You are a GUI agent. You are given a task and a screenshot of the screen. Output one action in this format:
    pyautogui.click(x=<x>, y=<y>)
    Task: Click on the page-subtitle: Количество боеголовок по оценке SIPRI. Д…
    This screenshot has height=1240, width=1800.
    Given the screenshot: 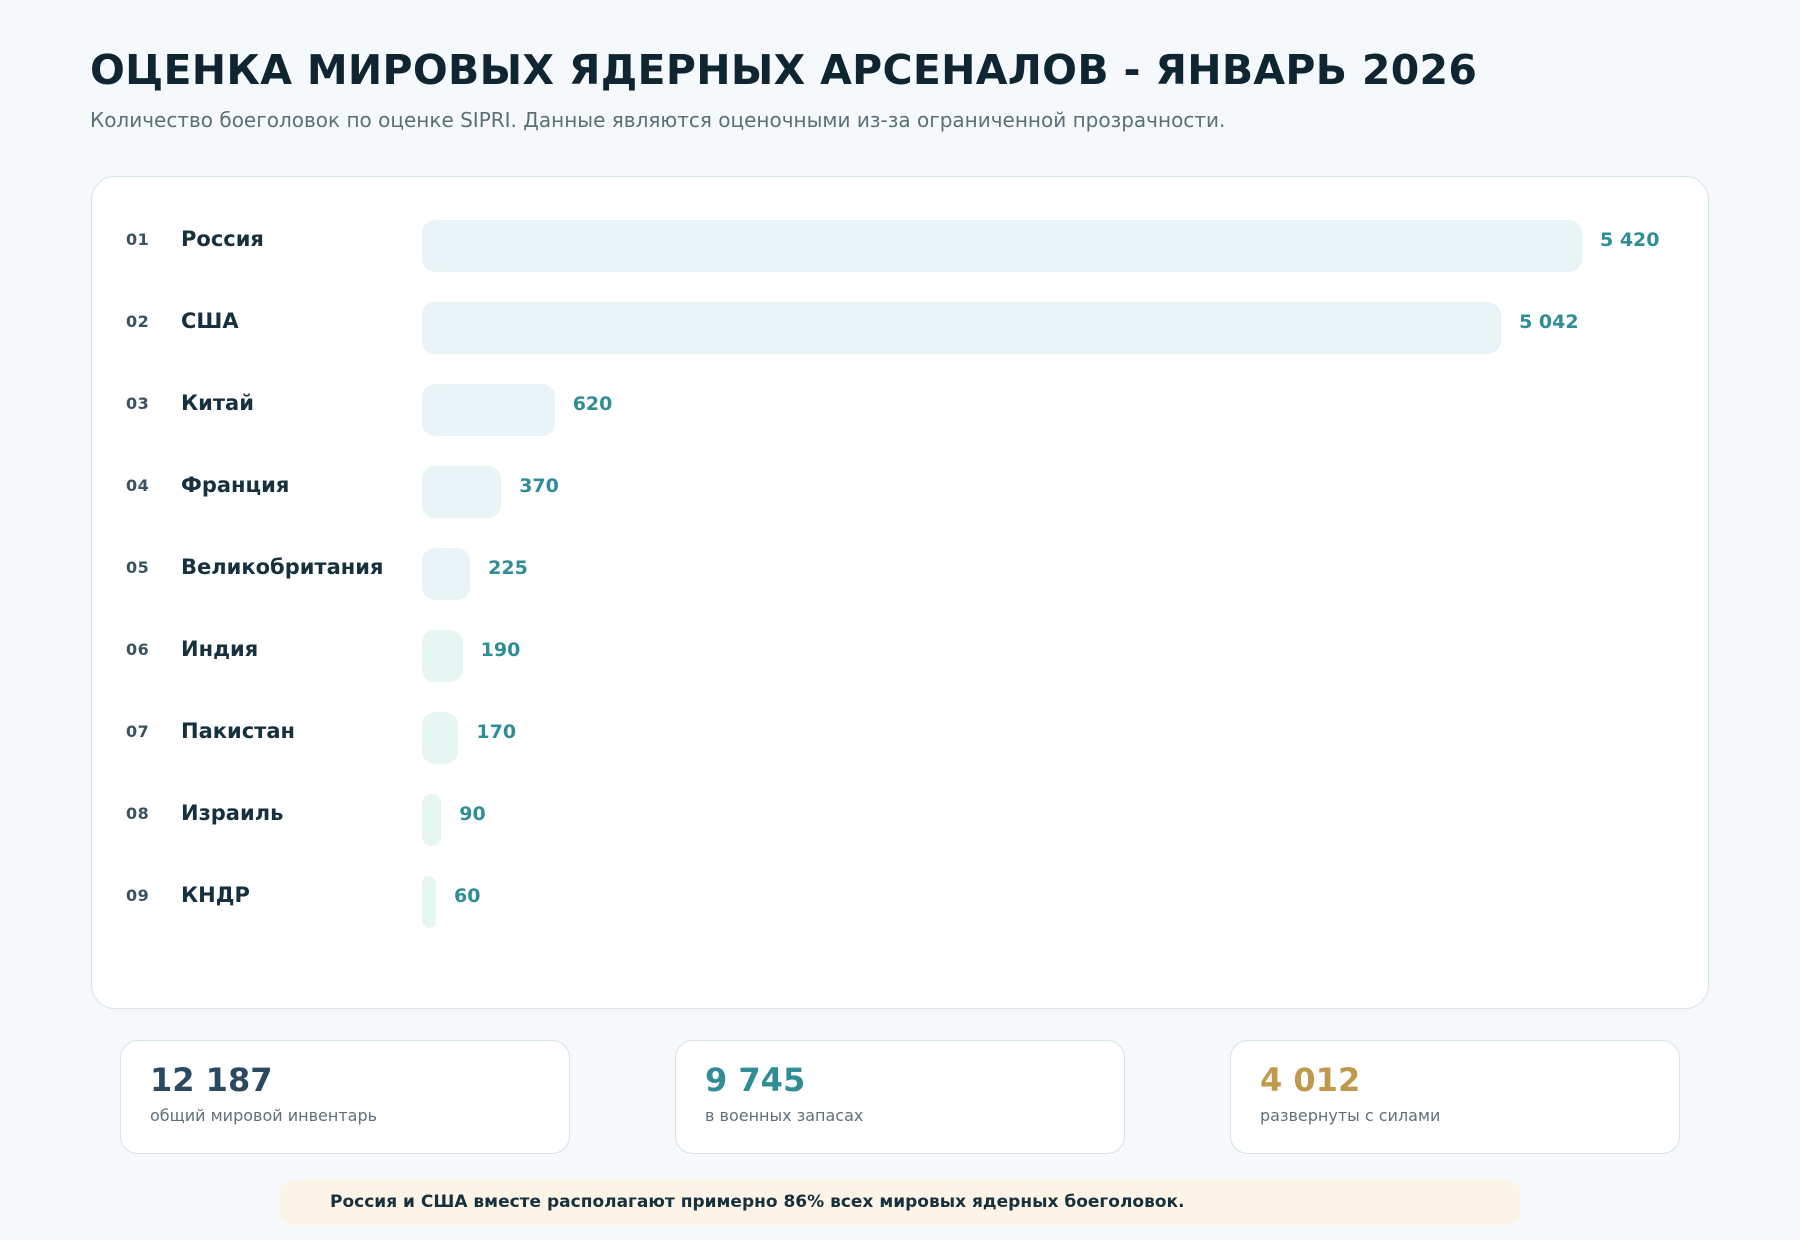 What is the action you would take?
    pyautogui.click(x=658, y=120)
    